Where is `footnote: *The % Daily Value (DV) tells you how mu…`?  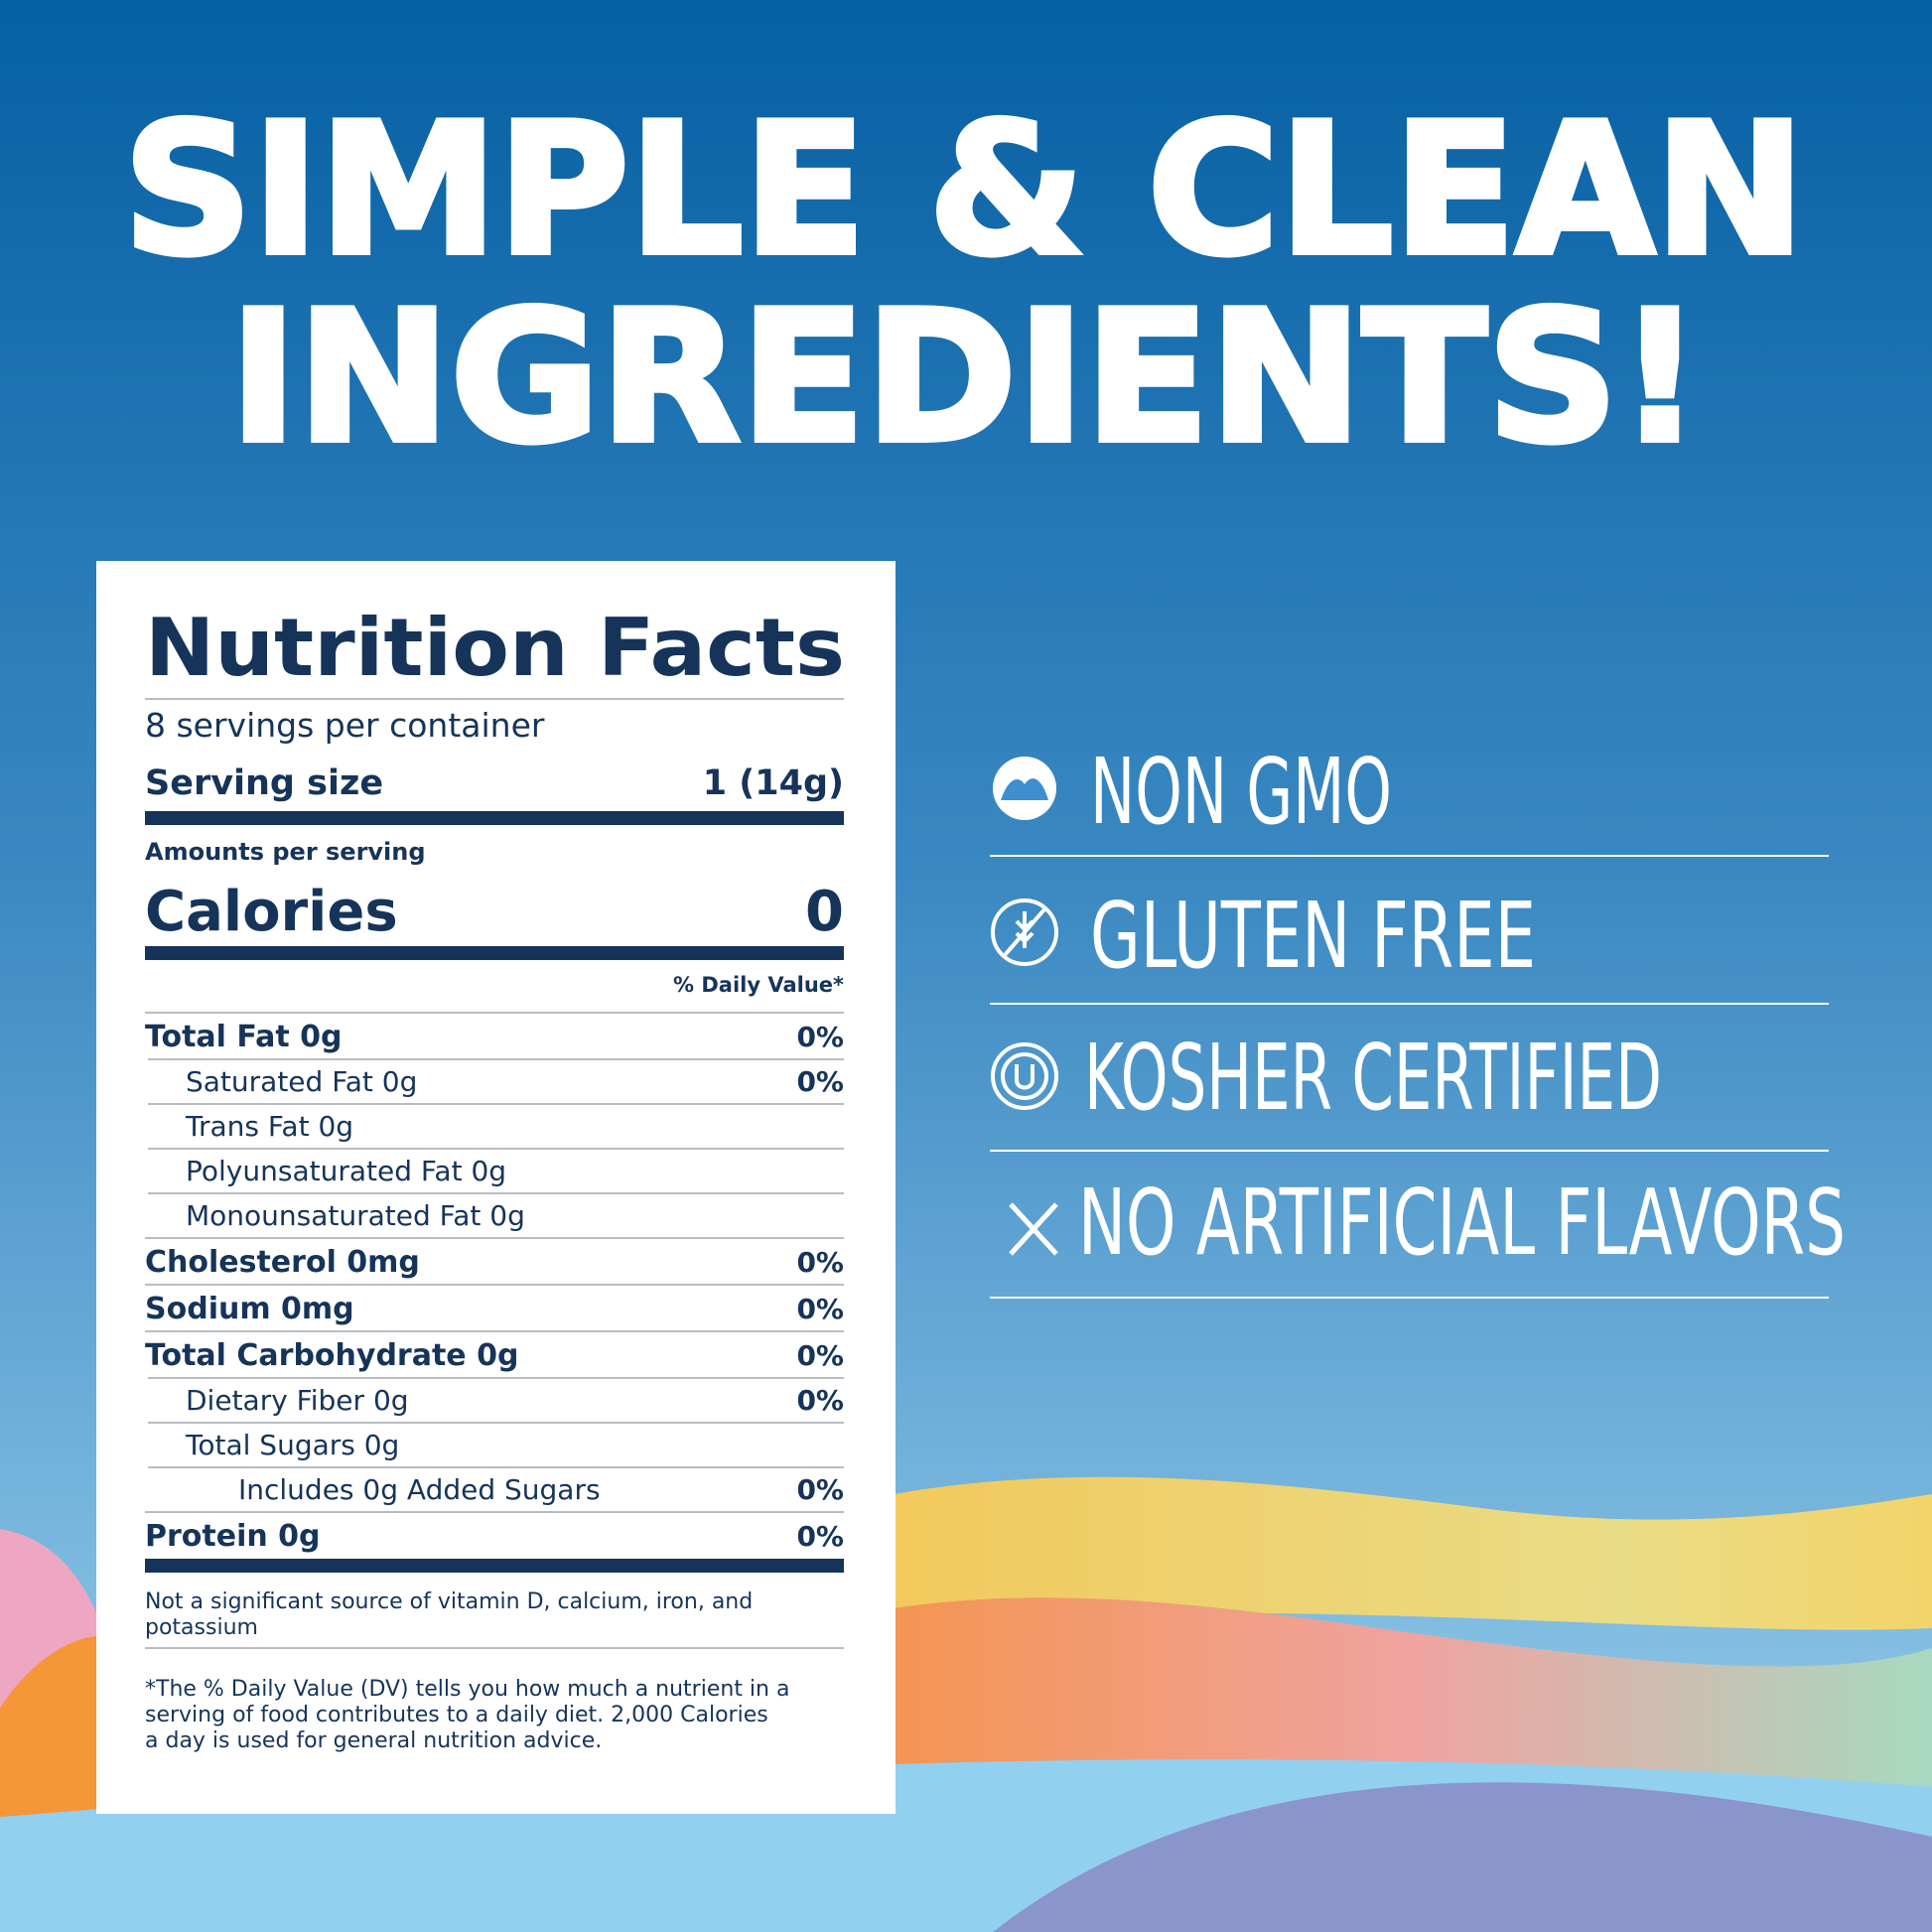
footnote: *The % Daily Value (DV) tells you how mu… is located at coordinates (467, 1690).